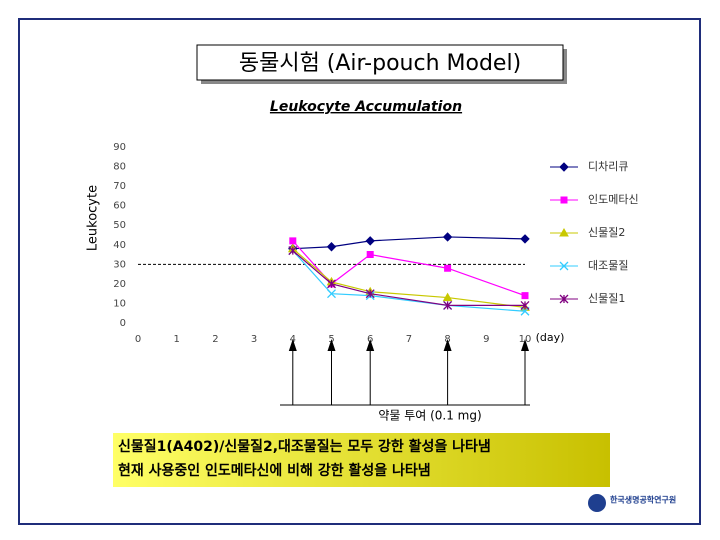 This screenshot has width=720, height=540. I want to click on x-tick-label: 2, so click(215, 339).